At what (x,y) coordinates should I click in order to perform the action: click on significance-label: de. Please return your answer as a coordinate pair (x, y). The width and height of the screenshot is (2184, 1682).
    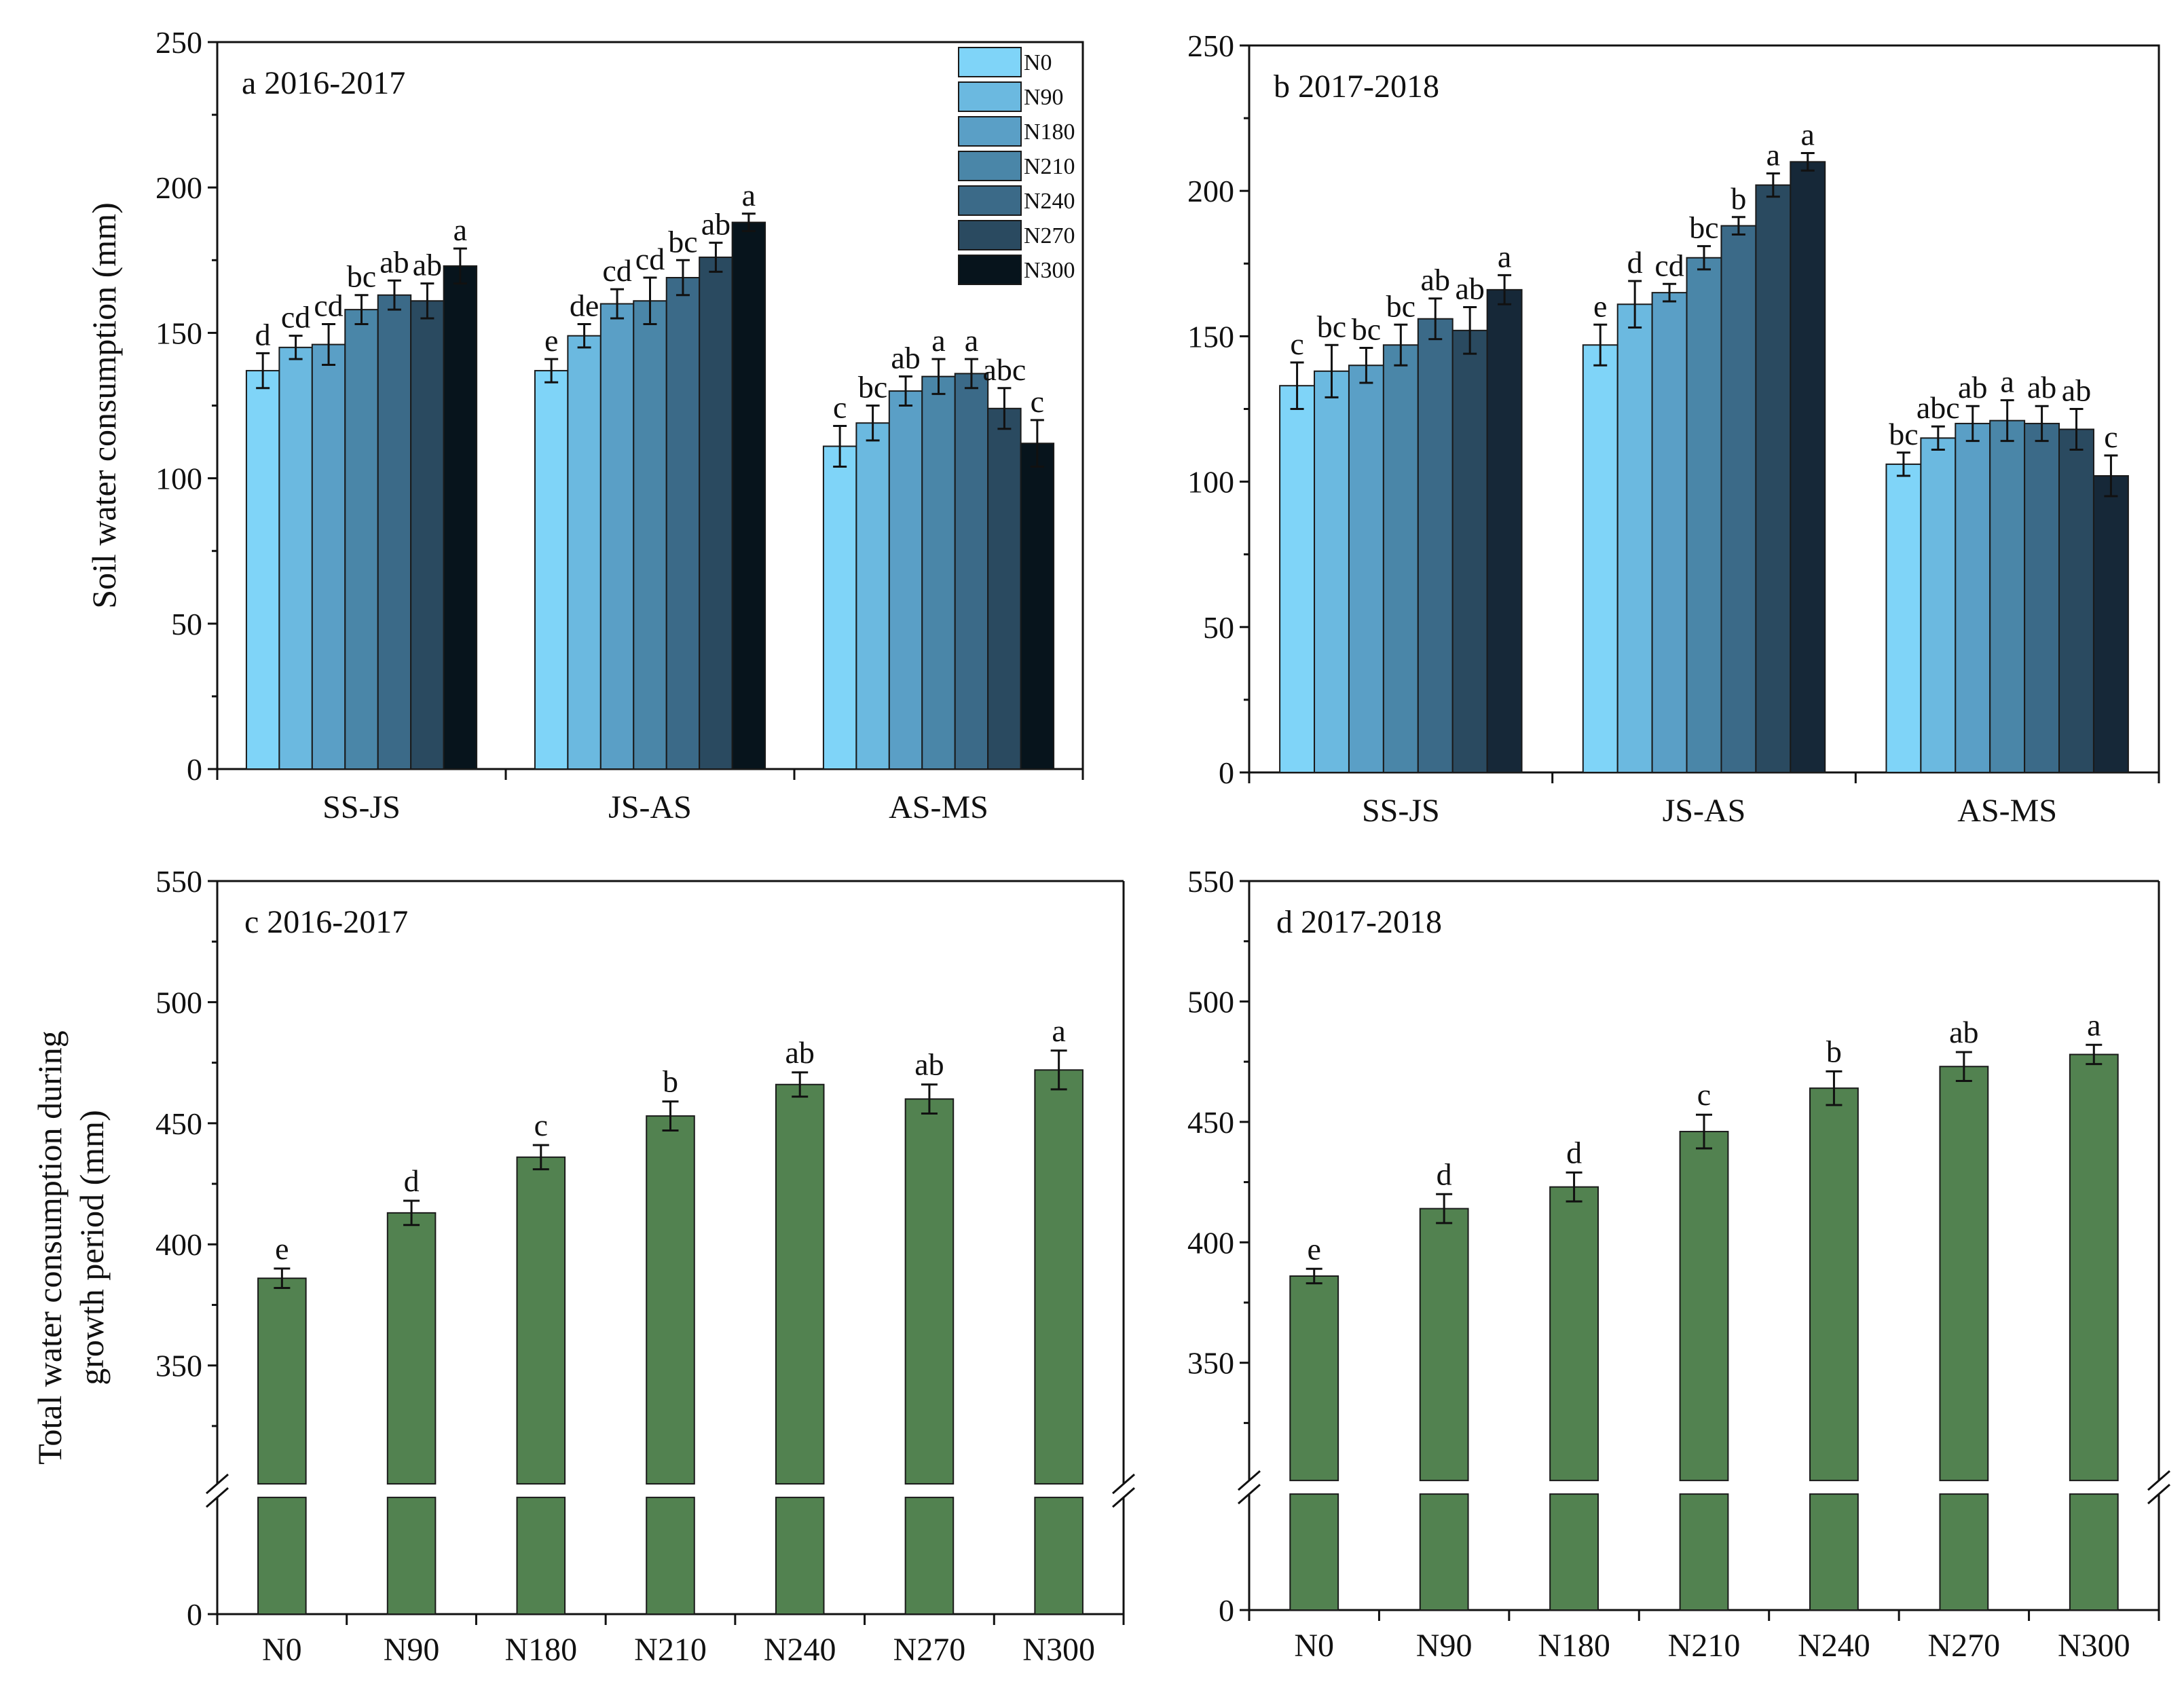
    Looking at the image, I should click on (584, 305).